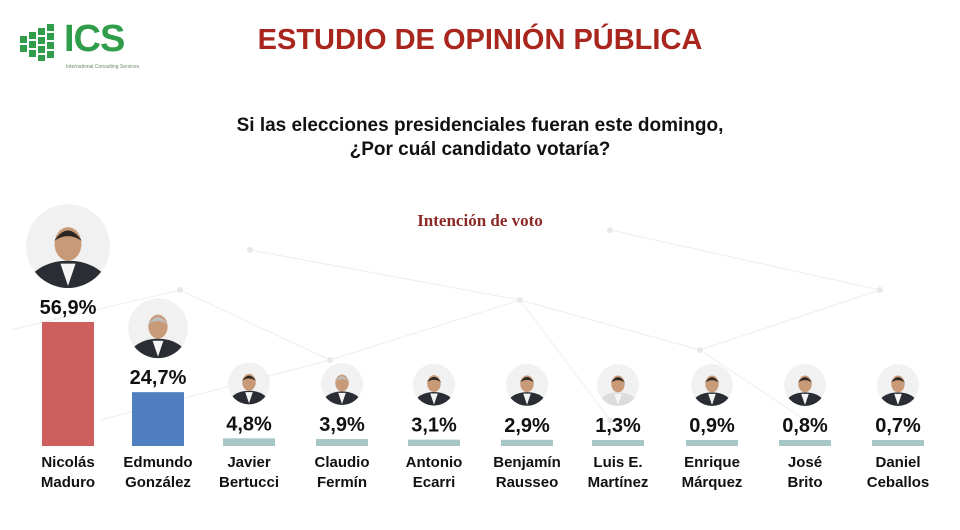  Describe the element at coordinates (805, 426) in the screenshot. I see `value-label-brito: 0,8%` at that location.